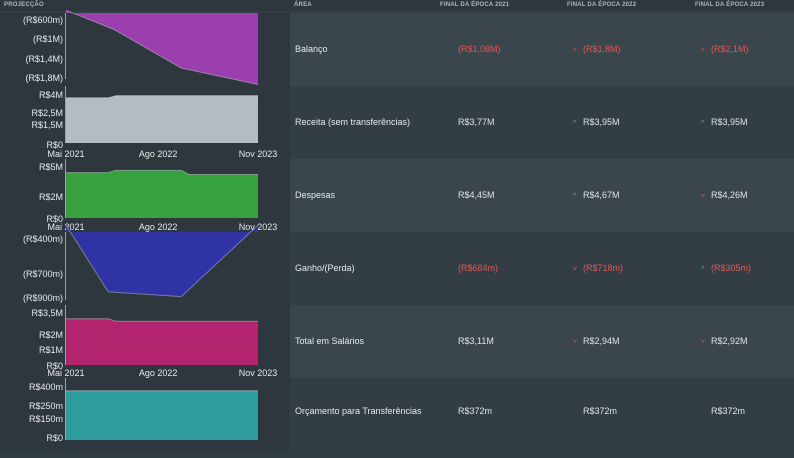 The height and width of the screenshot is (458, 794). I want to click on projection-chart-svg: (R$400m) (R$700m) (R$900m), so click(141, 263).